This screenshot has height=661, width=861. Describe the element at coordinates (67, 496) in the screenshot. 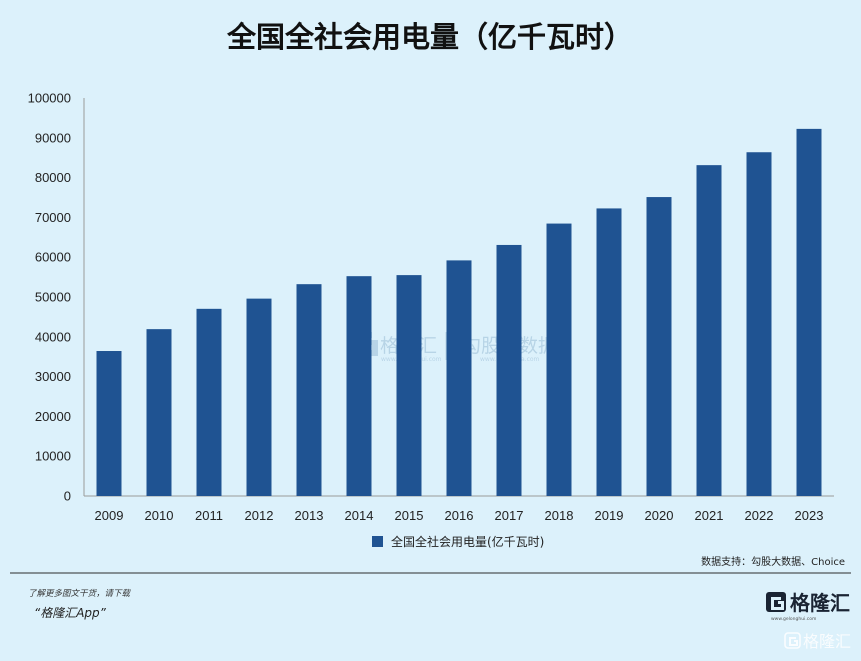

I see `y-tick-label: 0` at that location.